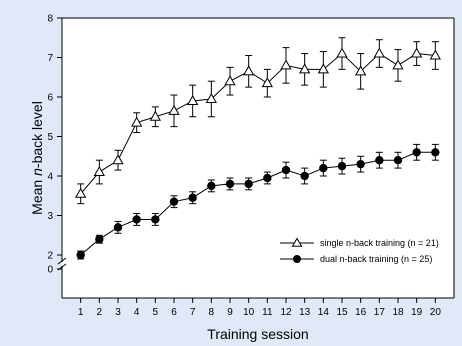 The height and width of the screenshot is (346, 462). Describe the element at coordinates (50, 177) in the screenshot. I see `y-tick-label: 4` at that location.